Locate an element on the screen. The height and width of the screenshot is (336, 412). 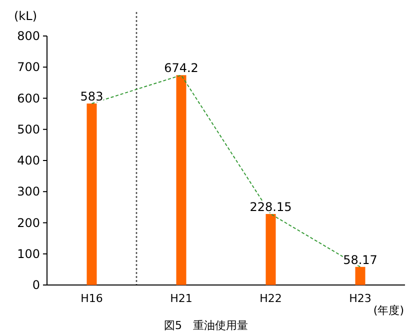
y-tick-label: 200 is located at coordinates (28, 223).